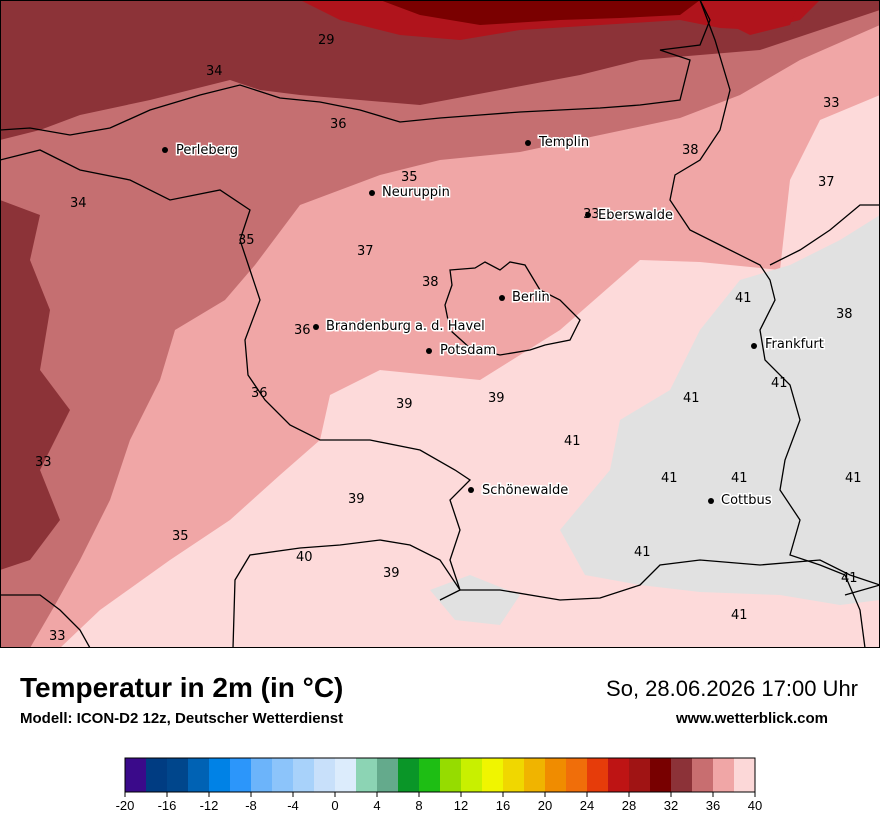  Describe the element at coordinates (372, 193) in the screenshot. I see `city-dot-neuruppin` at that location.